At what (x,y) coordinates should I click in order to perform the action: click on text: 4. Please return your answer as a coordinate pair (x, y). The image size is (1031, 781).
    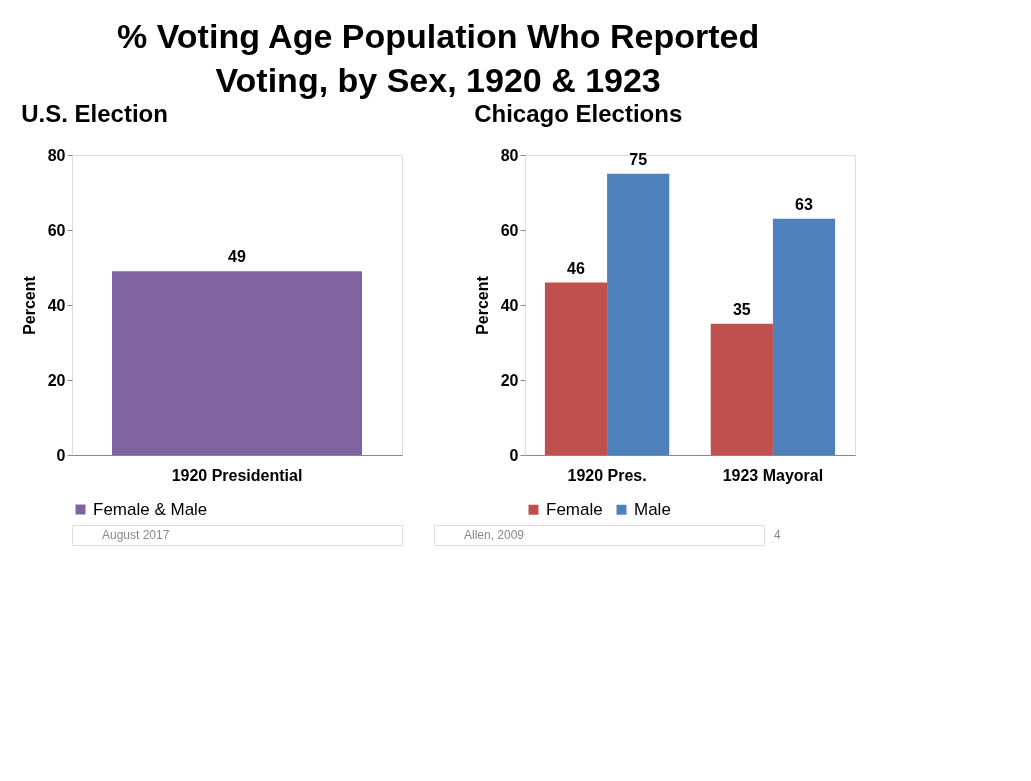
    Looking at the image, I should click on (777, 535).